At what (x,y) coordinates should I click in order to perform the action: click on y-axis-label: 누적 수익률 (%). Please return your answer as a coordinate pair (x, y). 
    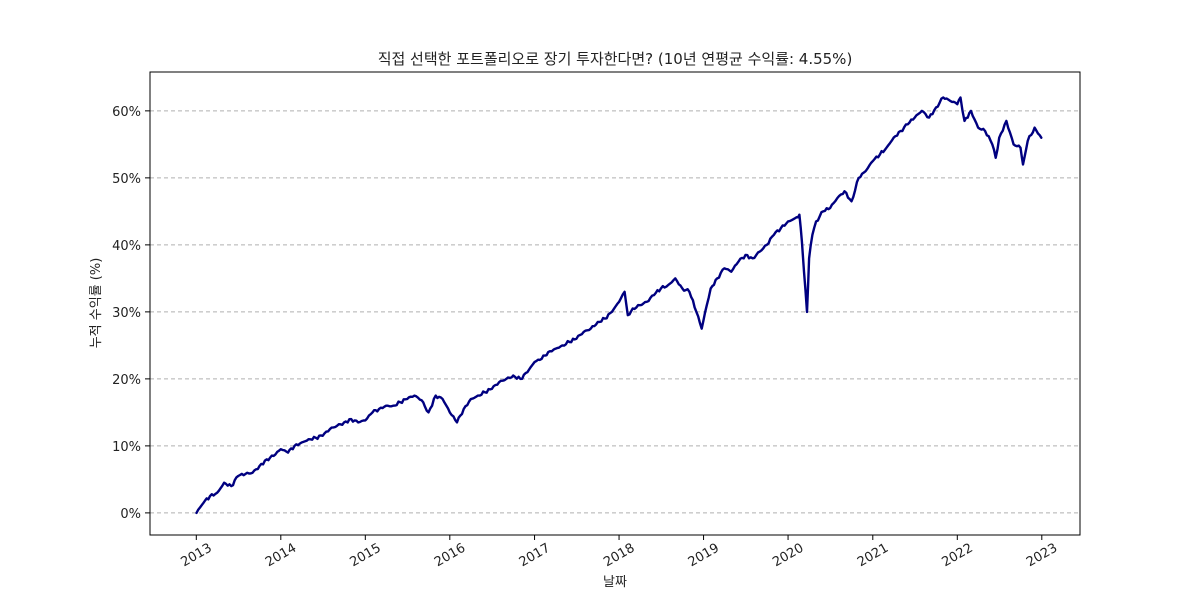
    Looking at the image, I should click on (96, 303).